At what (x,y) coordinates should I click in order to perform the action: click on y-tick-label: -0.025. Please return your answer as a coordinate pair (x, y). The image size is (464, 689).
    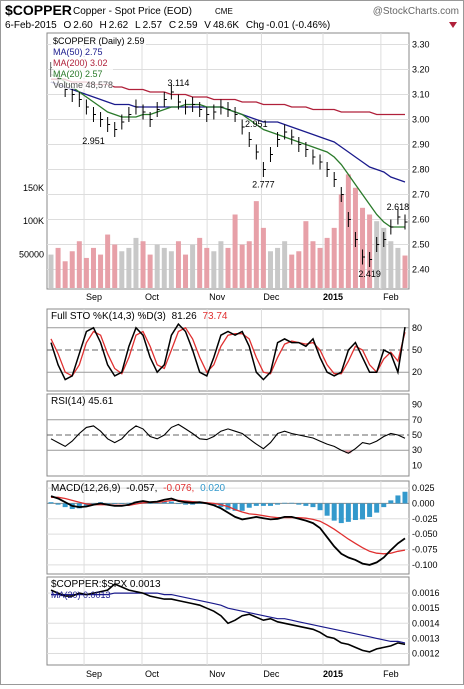
    Looking at the image, I should click on (425, 519).